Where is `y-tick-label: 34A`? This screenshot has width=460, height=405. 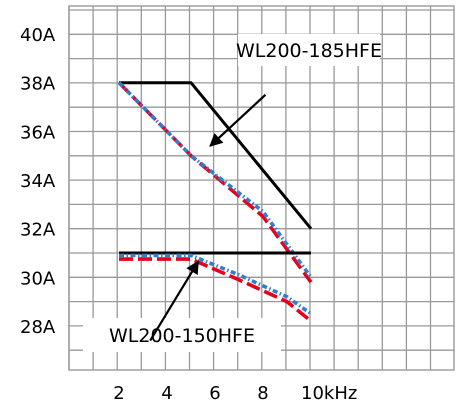 y-tick-label: 34A is located at coordinates (38, 181).